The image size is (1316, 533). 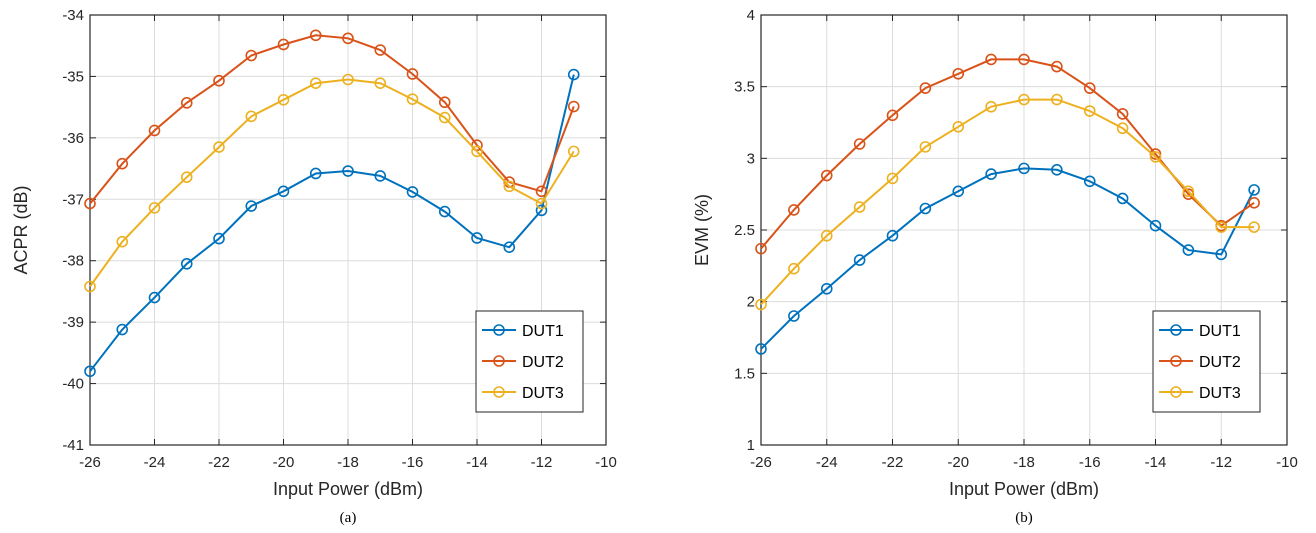 What do you see at coordinates (1220, 362) in the screenshot?
I see `legend-label: DUT2` at bounding box center [1220, 362].